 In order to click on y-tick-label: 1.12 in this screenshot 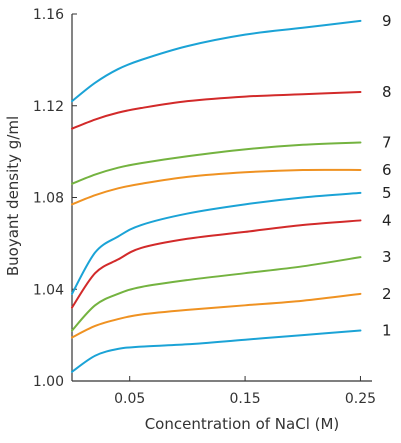, I will do `click(48, 107)`.